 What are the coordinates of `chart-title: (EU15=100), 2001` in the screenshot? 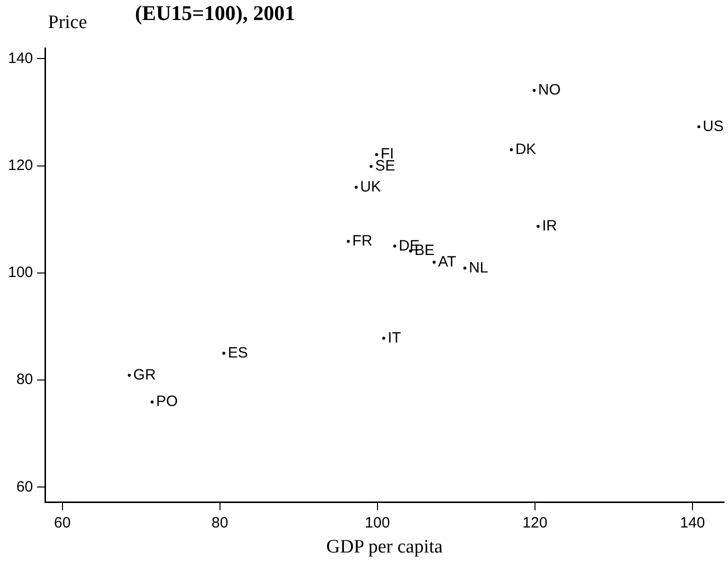 It's located at (215, 13).